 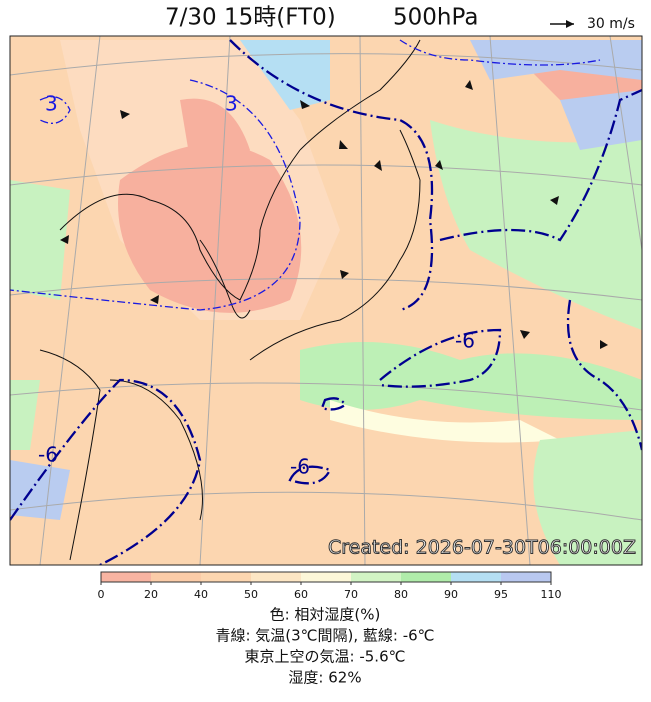 What do you see at coordinates (101, 594) in the screenshot?
I see `colorbar-tick-label: 0` at bounding box center [101, 594].